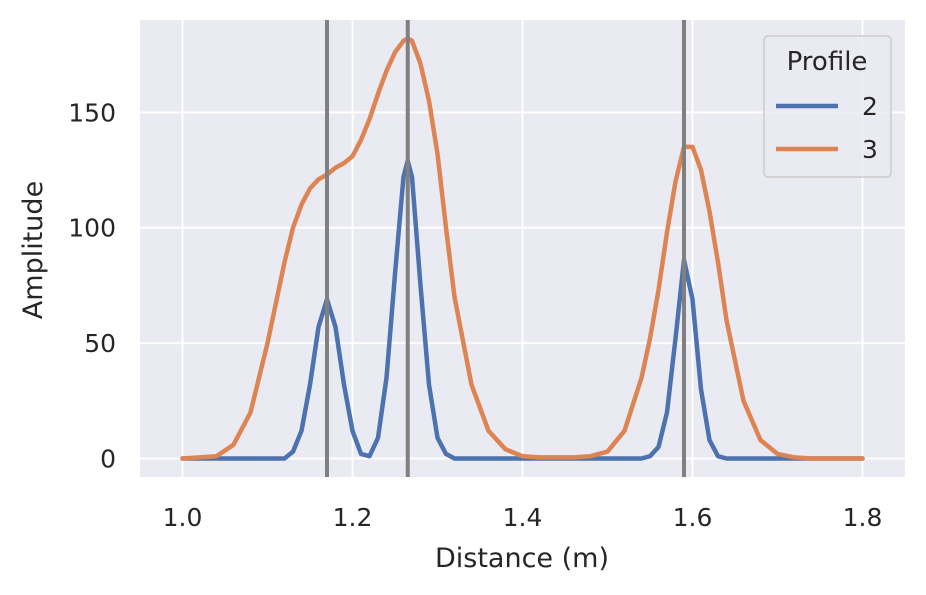 This screenshot has height=595, width=926. Describe the element at coordinates (92, 285) in the screenshot. I see `y-axis-ticks: 0 50 100 150` at that location.